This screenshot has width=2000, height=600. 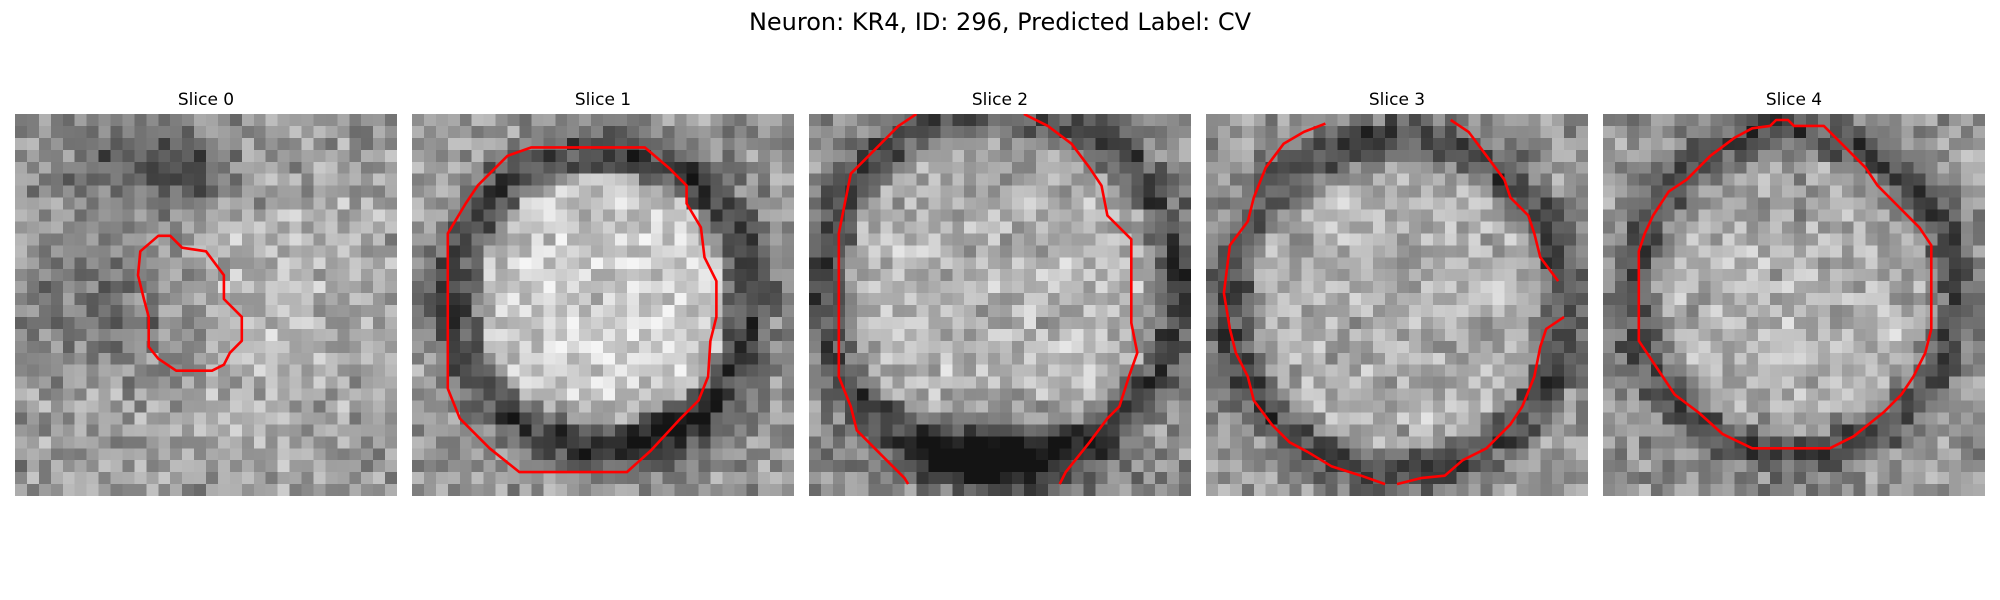 I want to click on slice-title: Slice 4, so click(x=1794, y=100).